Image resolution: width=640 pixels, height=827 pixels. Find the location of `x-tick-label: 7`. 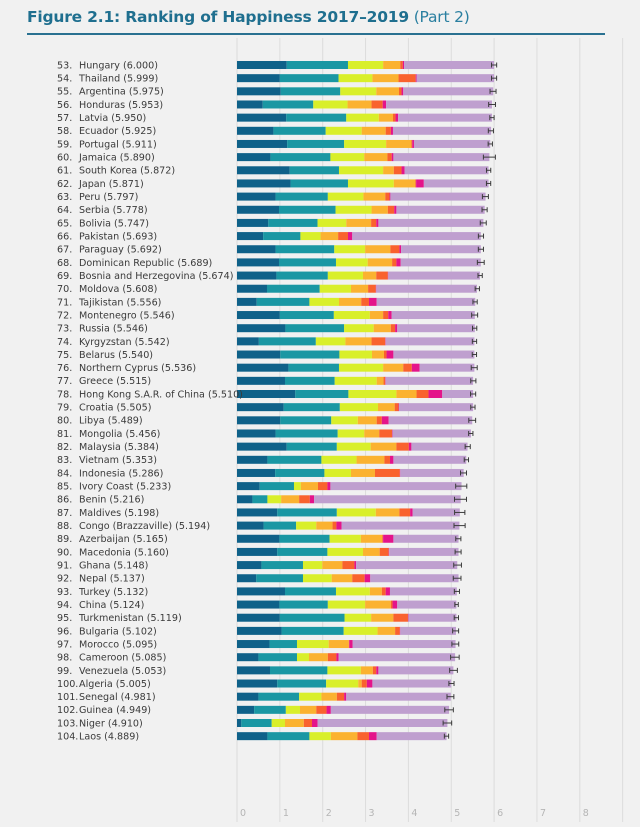

x-tick-label: 7 is located at coordinates (543, 813).